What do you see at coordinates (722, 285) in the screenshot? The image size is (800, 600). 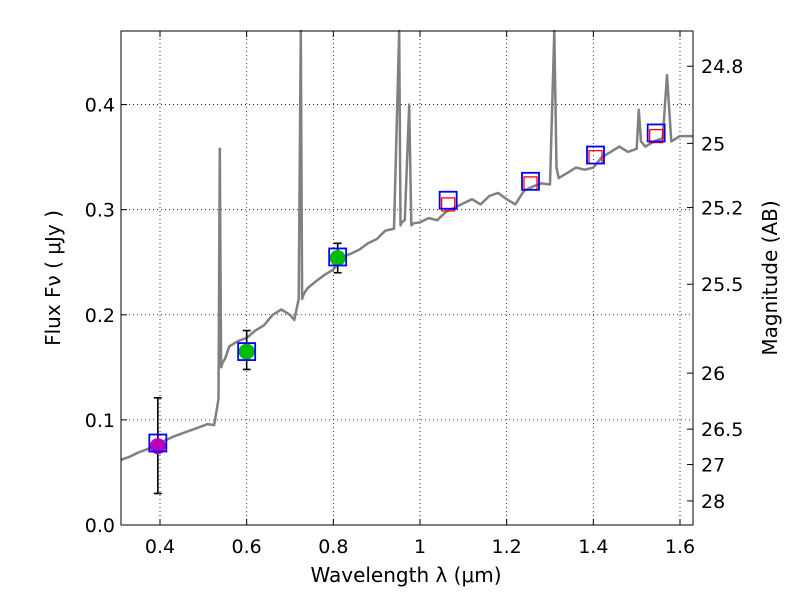 I see `mag-tick-label: 25.5` at bounding box center [722, 285].